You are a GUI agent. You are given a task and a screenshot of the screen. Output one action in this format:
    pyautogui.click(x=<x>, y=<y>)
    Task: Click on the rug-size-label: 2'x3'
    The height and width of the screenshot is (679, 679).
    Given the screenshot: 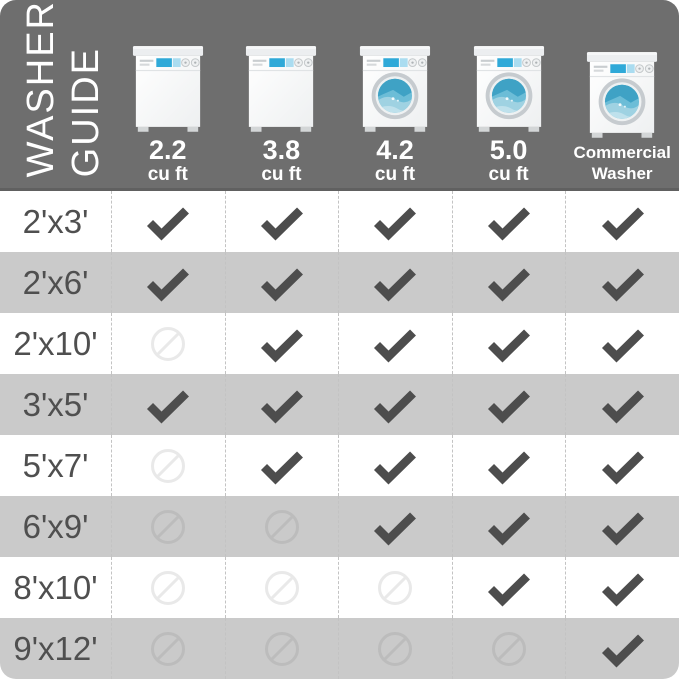 What is the action you would take?
    pyautogui.click(x=55, y=221)
    